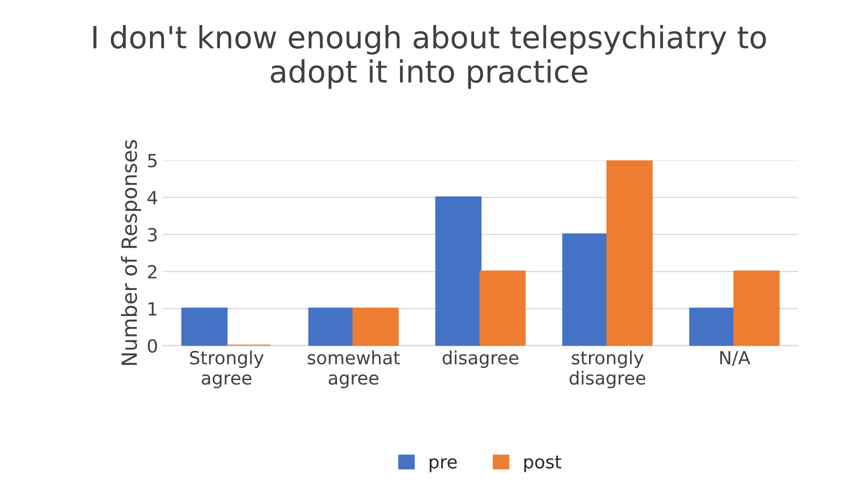 Image resolution: width=858 pixels, height=501 pixels. I want to click on y-tick-label: 1, so click(152, 309).